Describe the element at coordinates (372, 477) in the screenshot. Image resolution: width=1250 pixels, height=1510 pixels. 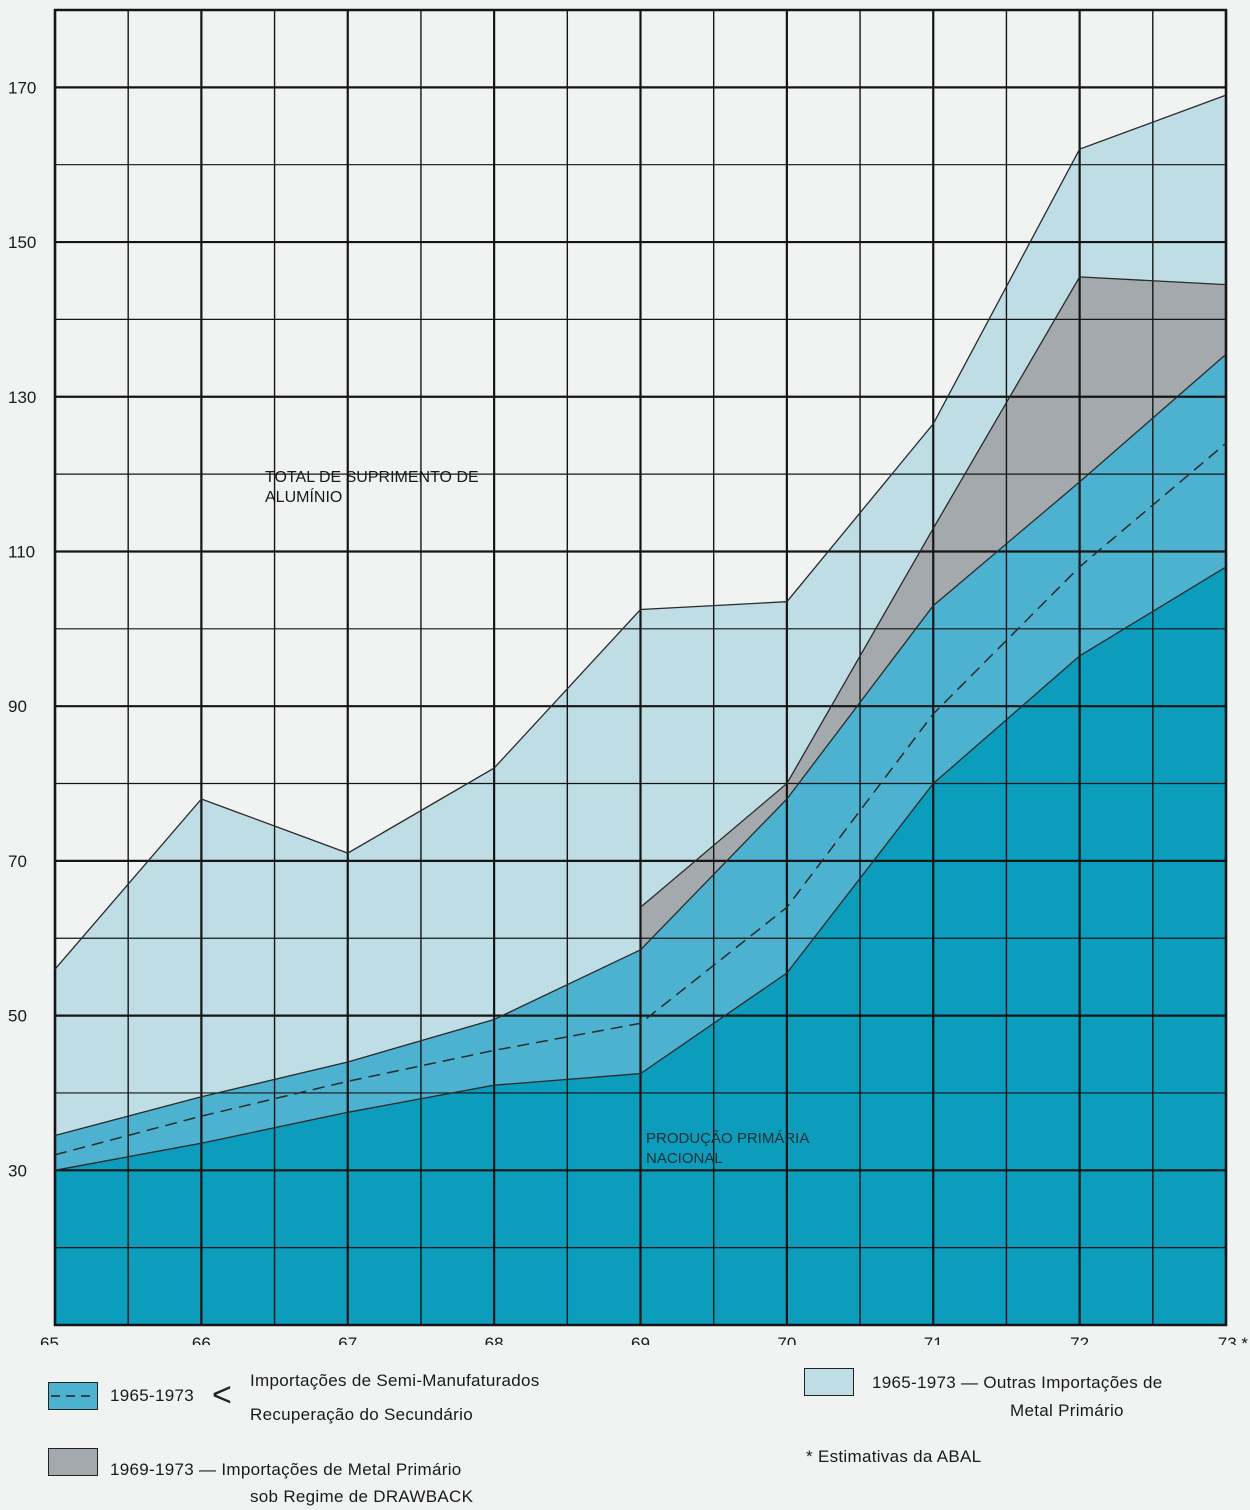
I see `annotation-total: TOTAL DE SUPRIMENTO DE` at that location.